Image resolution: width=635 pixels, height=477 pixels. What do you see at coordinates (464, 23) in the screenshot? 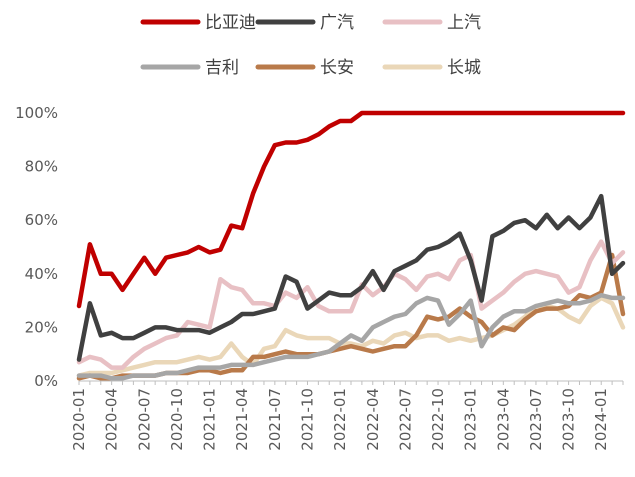
I see `legend-label: 上汽` at bounding box center [464, 23].